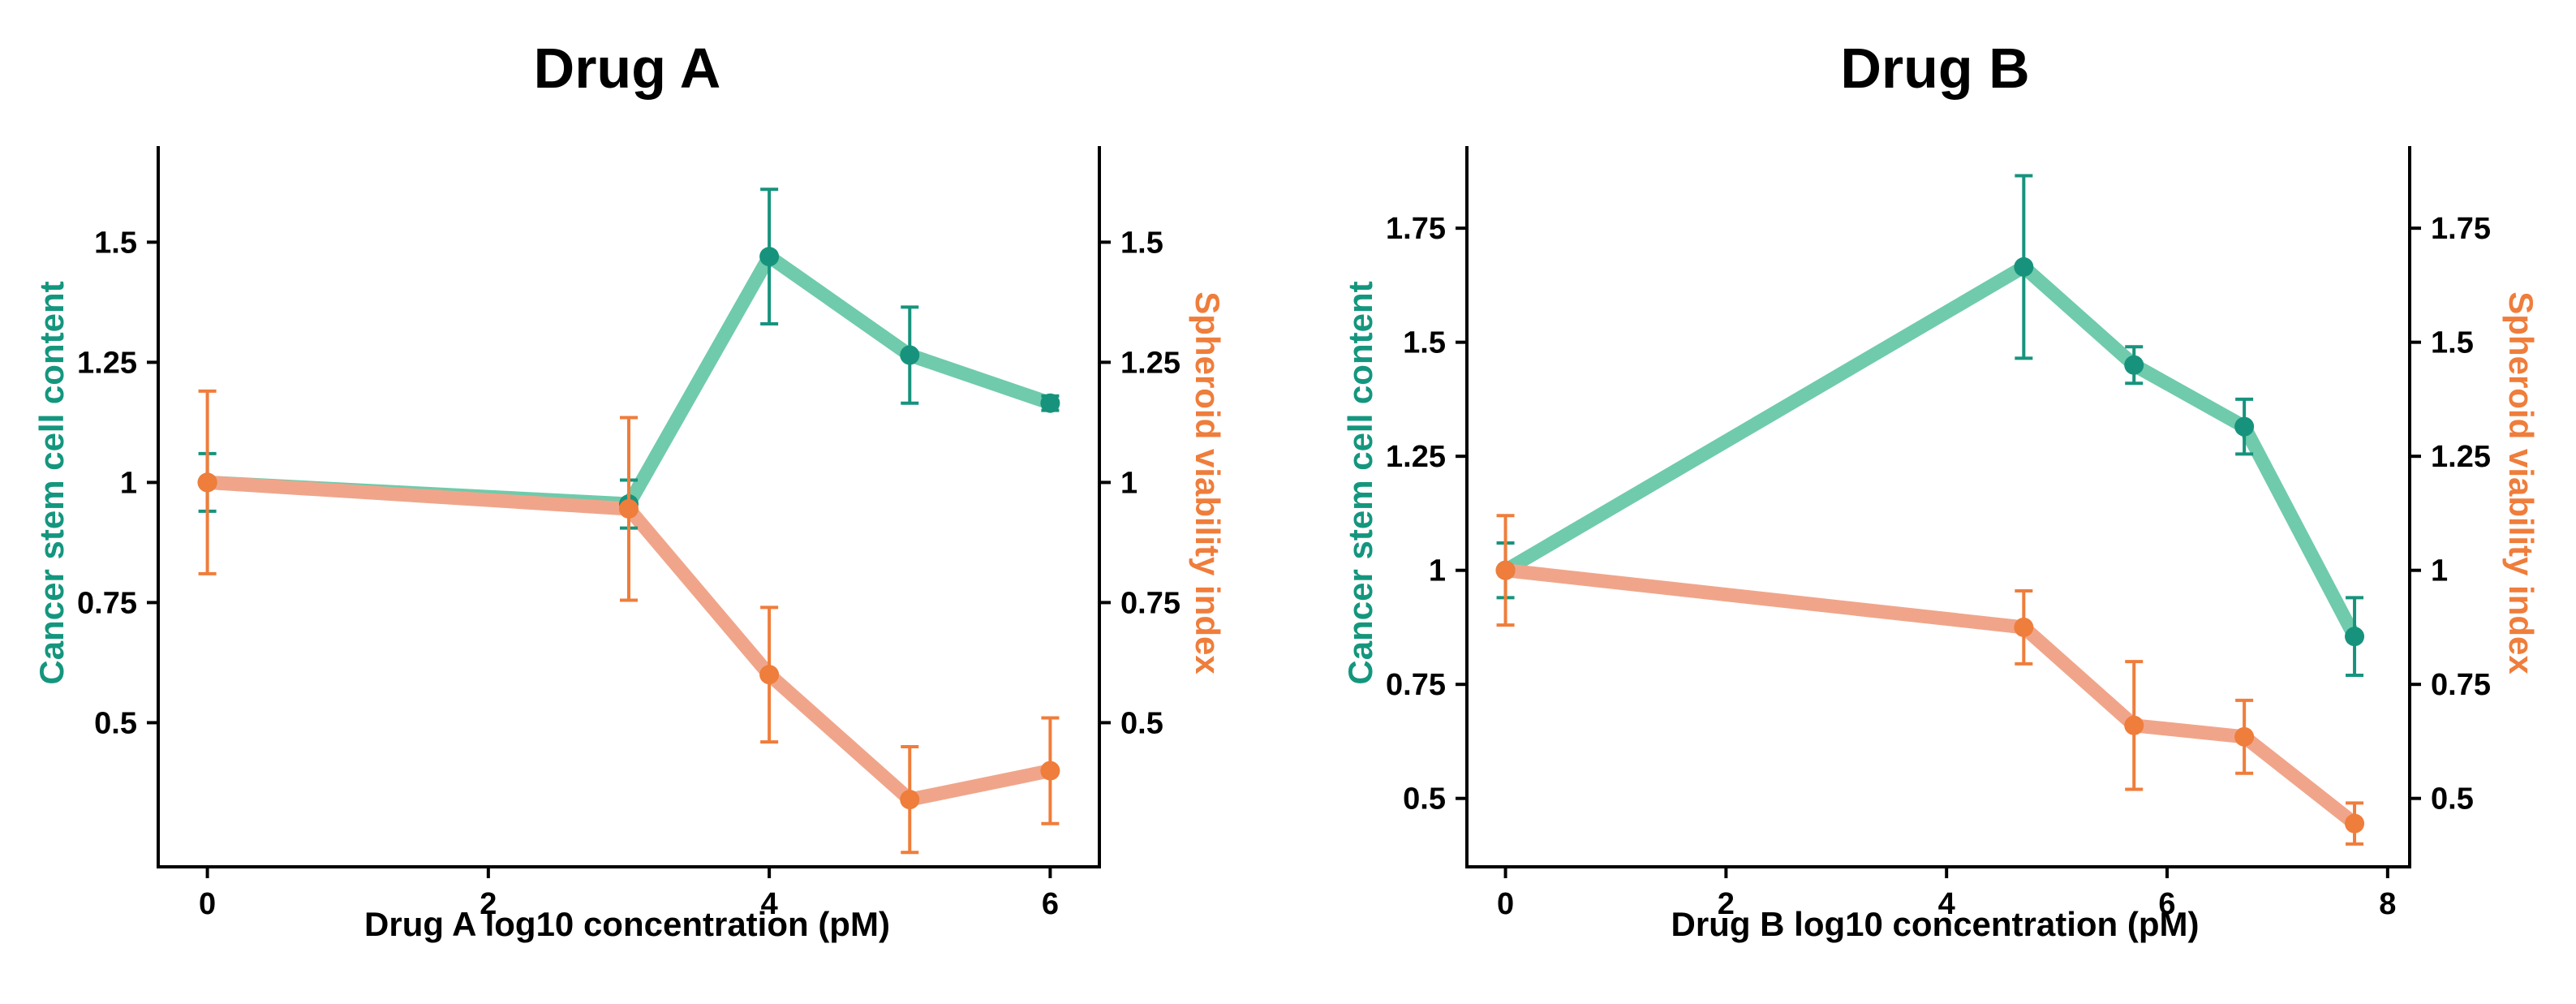  Describe the element at coordinates (1935, 68) in the screenshot. I see `panel-title: Drug B` at that location.